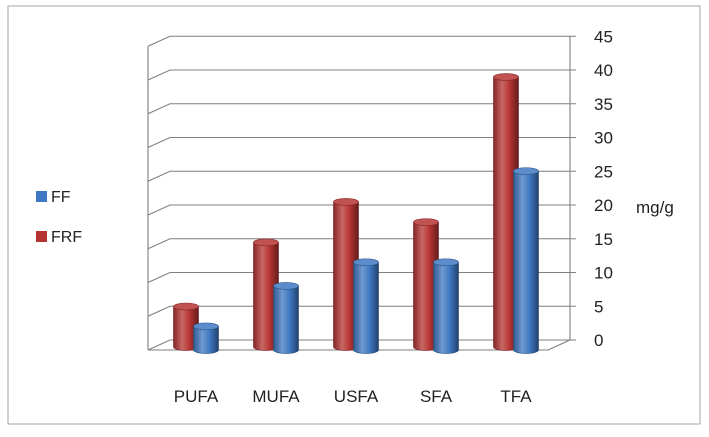 This screenshot has height=437, width=709. Describe the element at coordinates (603, 205) in the screenshot. I see `y-tick-label: 20` at that location.